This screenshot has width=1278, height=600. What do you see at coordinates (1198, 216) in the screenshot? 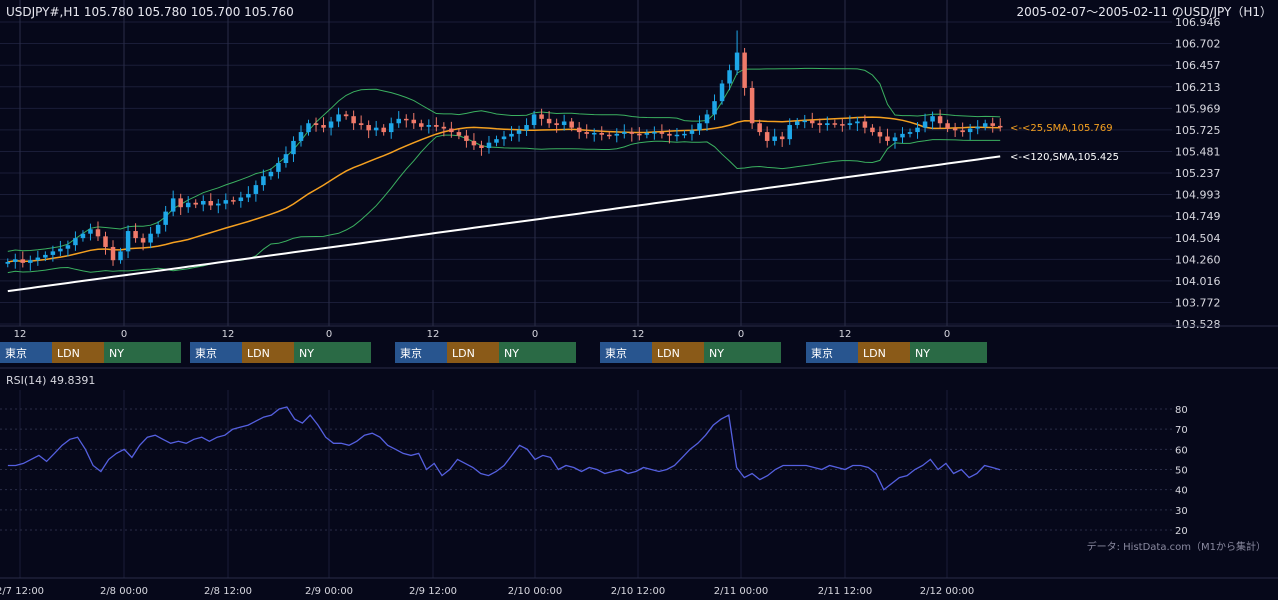
I see `price-tick-label: 104.749` at bounding box center [1198, 216].